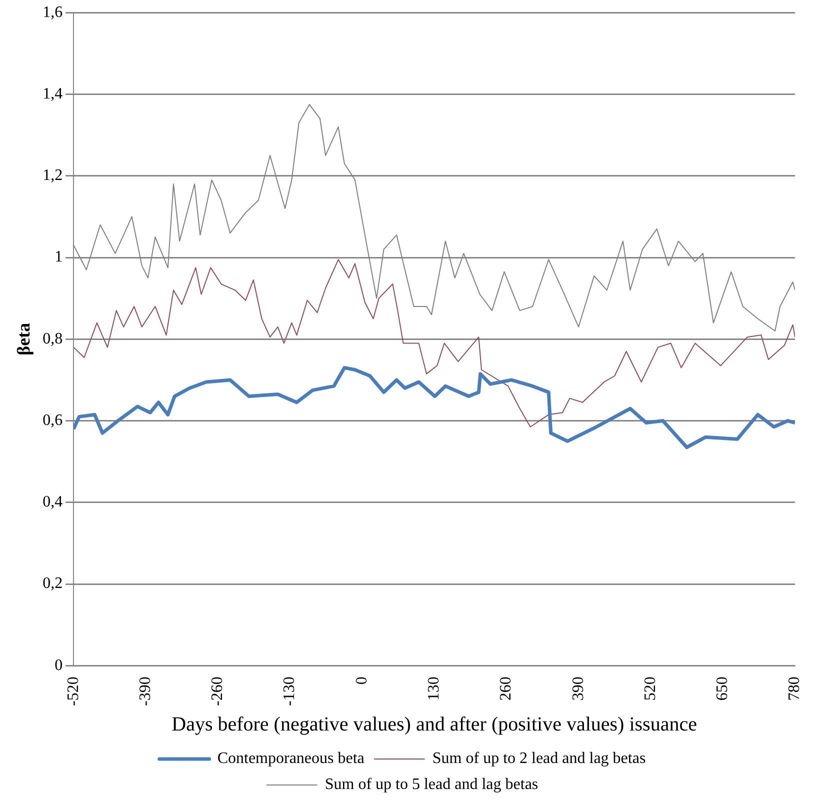 Image resolution: width=825 pixels, height=803 pixels. What do you see at coordinates (431, 785) in the screenshot?
I see `legend-label: Sum of up to 5 lead and lag betas` at bounding box center [431, 785].